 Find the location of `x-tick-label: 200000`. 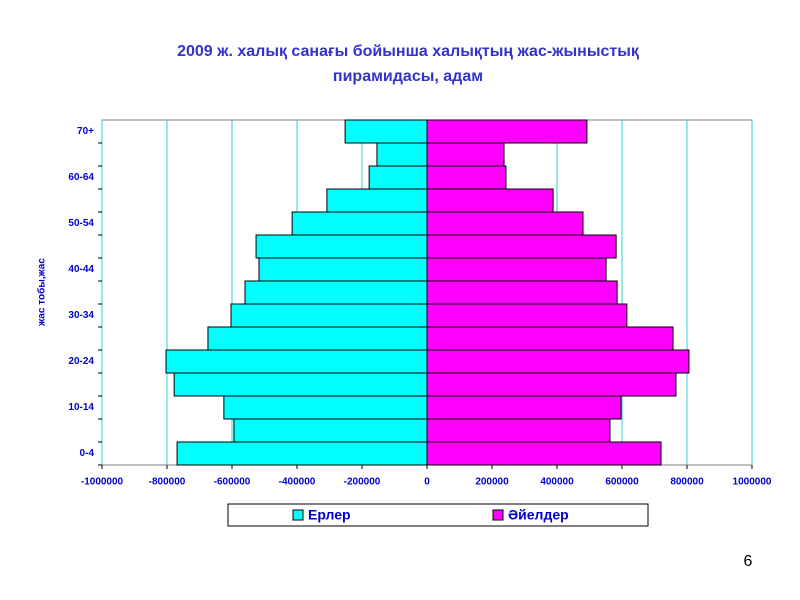

x-tick-label: 200000 is located at coordinates (492, 482).